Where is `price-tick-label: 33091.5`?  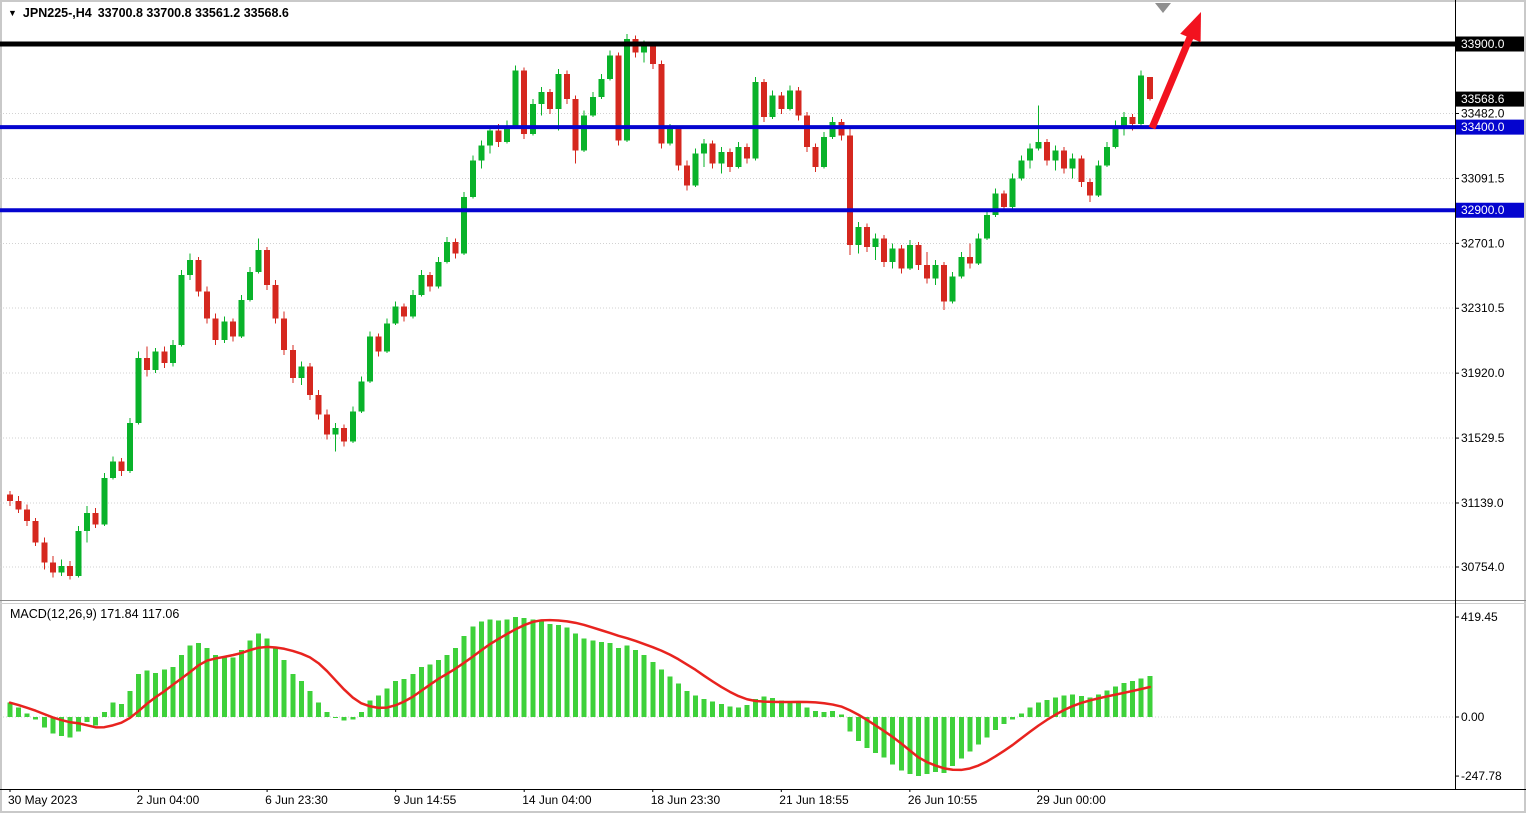
price-tick-label: 33091.5 is located at coordinates (1483, 178).